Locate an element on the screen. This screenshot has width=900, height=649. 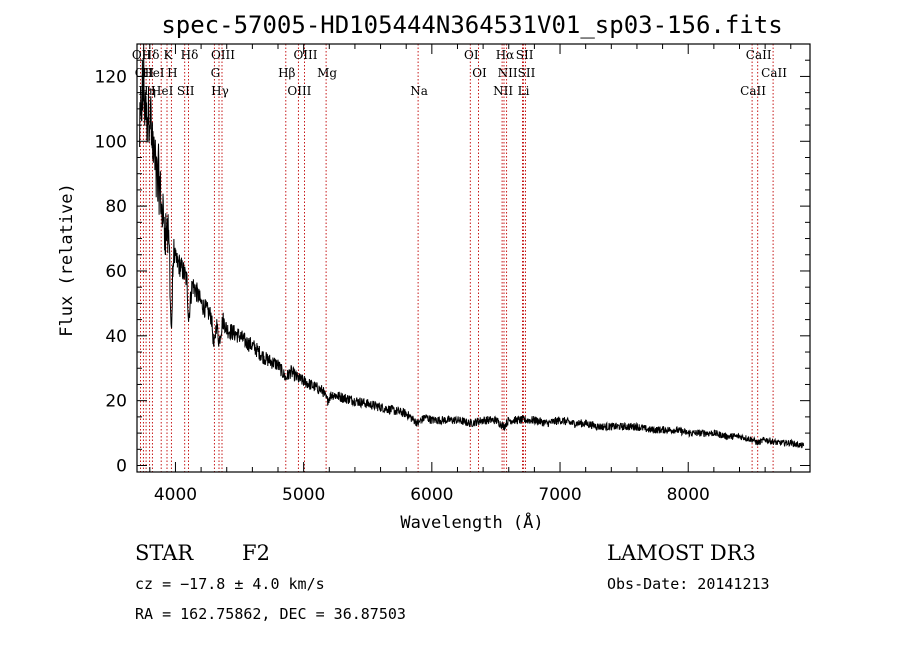
line-label-26: CaII is located at coordinates (753, 91).